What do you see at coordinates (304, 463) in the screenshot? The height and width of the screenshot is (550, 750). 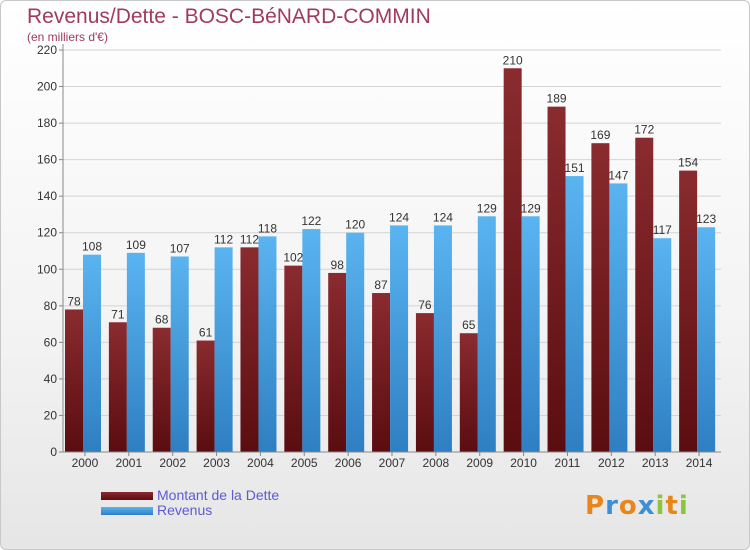 I see `x-tick-label: 2005` at bounding box center [304, 463].